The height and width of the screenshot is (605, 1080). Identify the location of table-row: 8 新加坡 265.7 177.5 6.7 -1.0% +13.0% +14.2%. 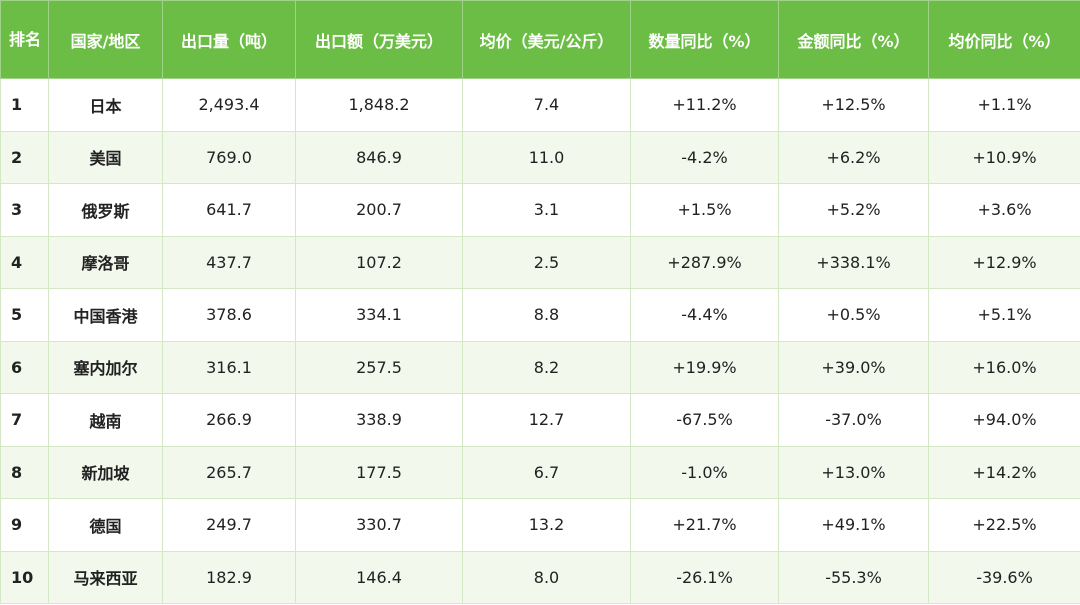
(540, 472).